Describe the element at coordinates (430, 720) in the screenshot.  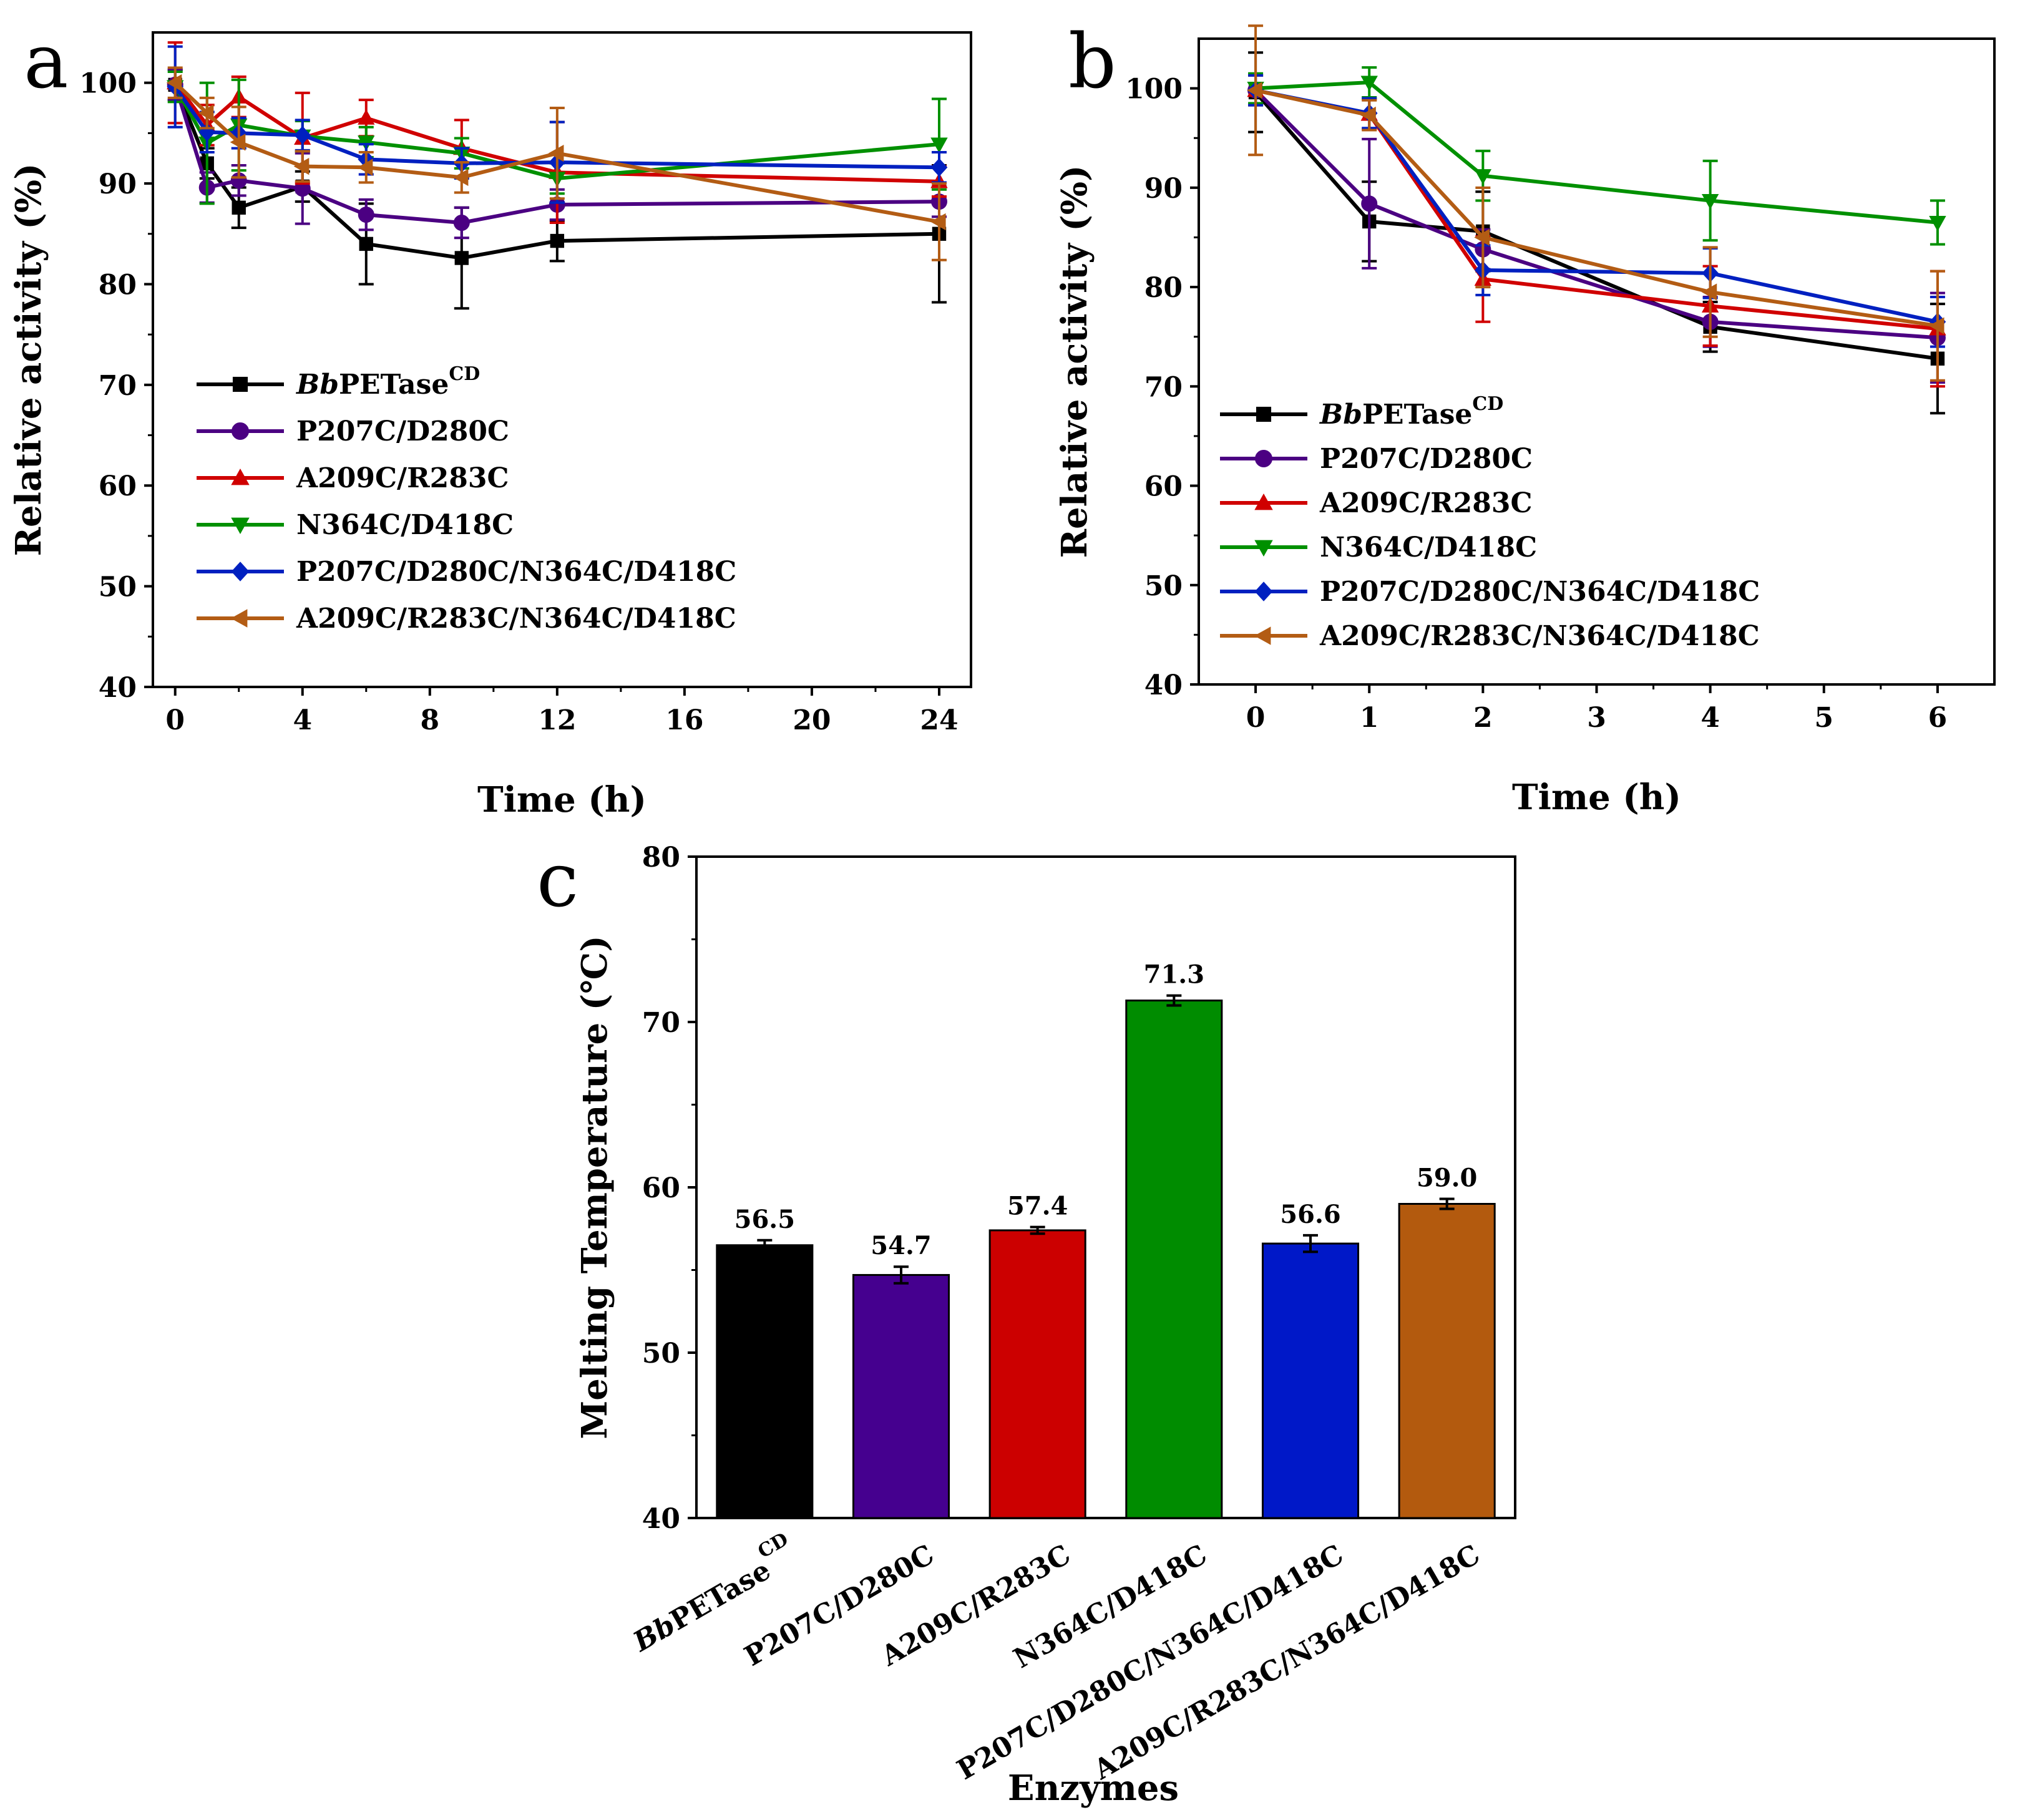
I see `x-tick-label: 8` at that location.